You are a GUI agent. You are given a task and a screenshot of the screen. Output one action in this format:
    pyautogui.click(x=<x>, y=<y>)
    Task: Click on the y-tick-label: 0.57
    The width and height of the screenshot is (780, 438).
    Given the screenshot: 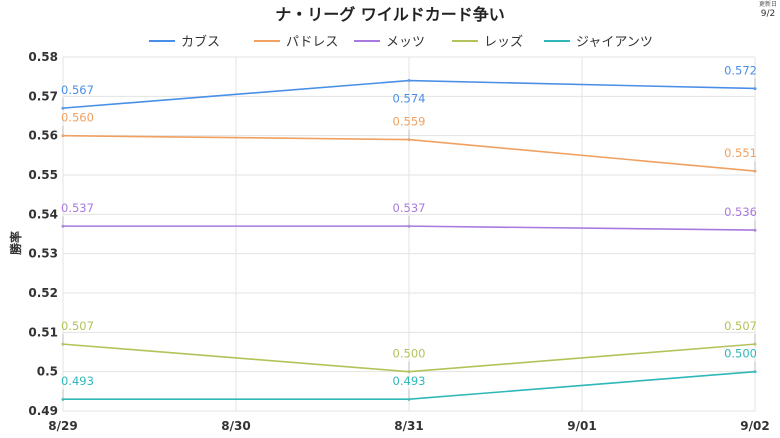 What is the action you would take?
    pyautogui.click(x=43, y=96)
    